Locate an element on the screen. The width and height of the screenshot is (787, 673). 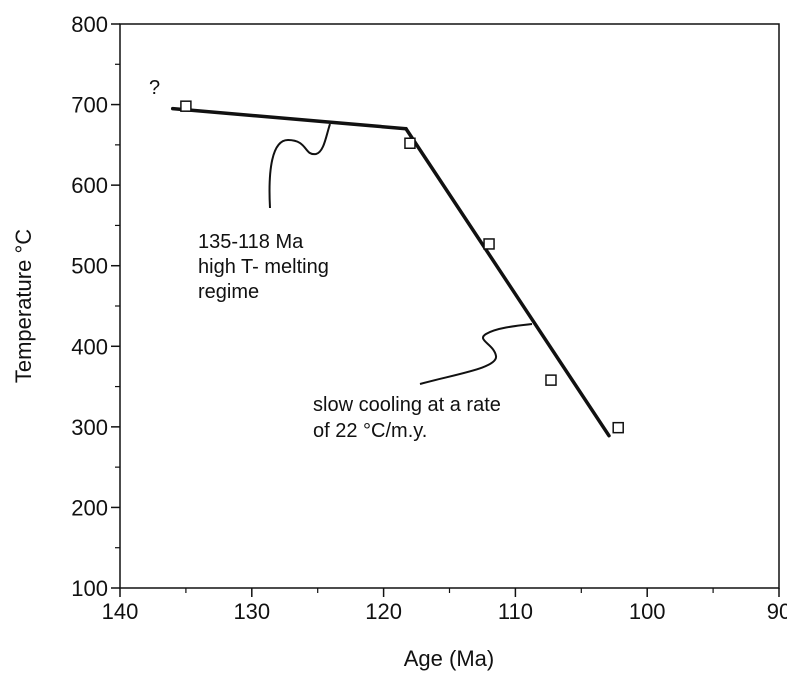
x-tick-label: 110 is located at coordinates (515, 611).